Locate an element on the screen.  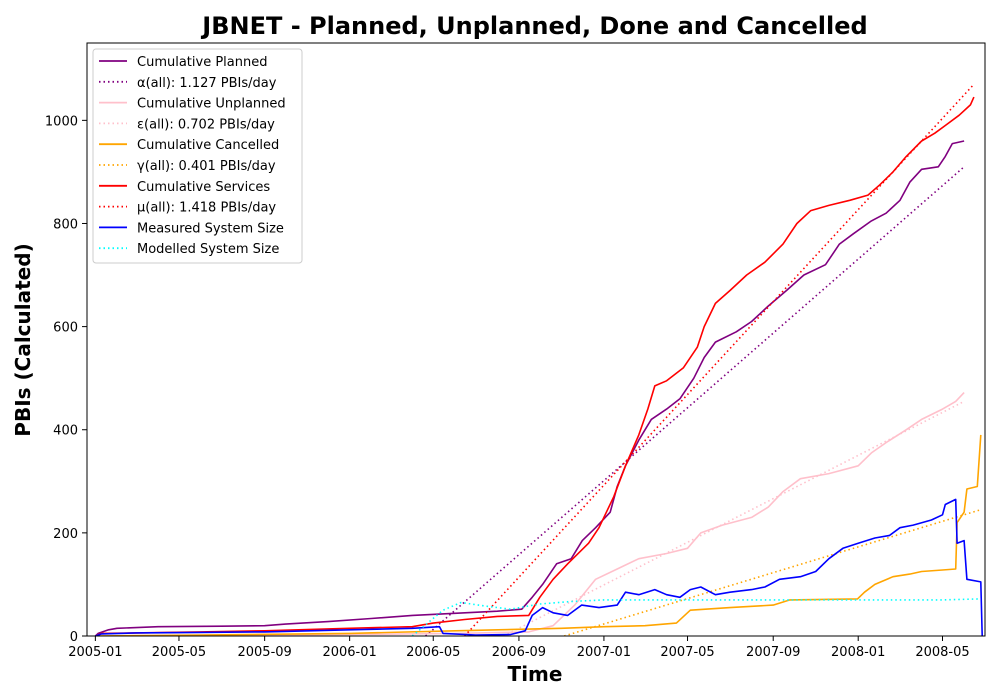
x-tick-label: 2006-09 is located at coordinates (519, 652).